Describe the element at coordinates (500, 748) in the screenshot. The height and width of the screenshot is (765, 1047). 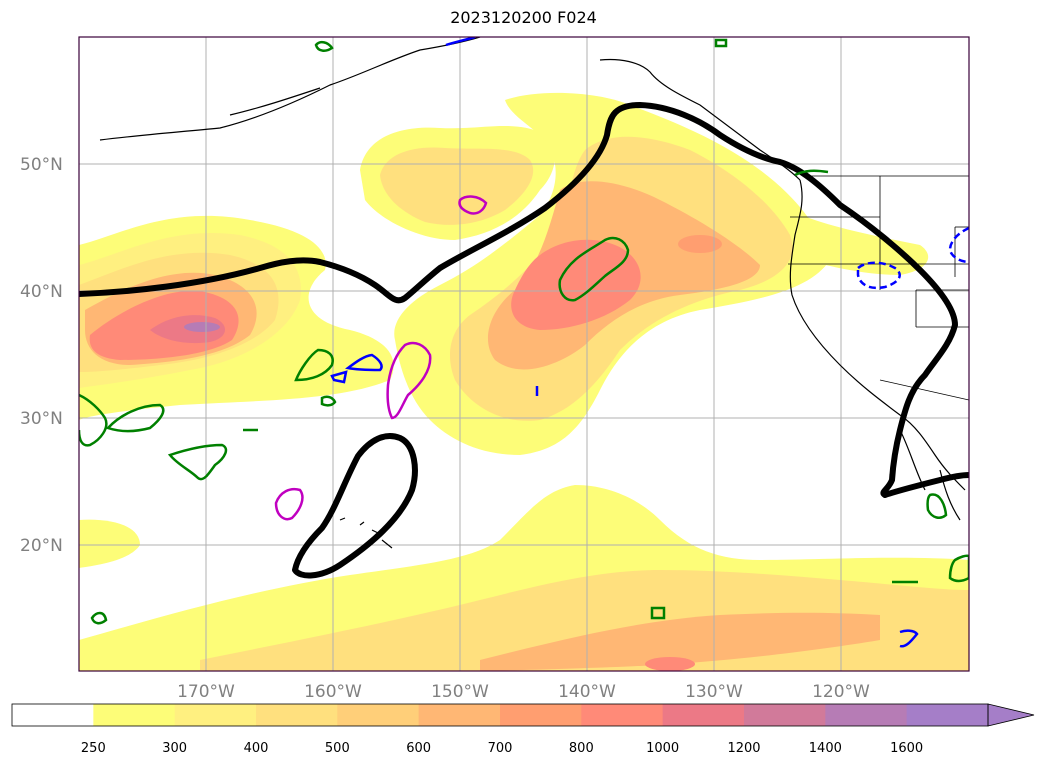
I see `colorbar-tick-label: 700` at that location.